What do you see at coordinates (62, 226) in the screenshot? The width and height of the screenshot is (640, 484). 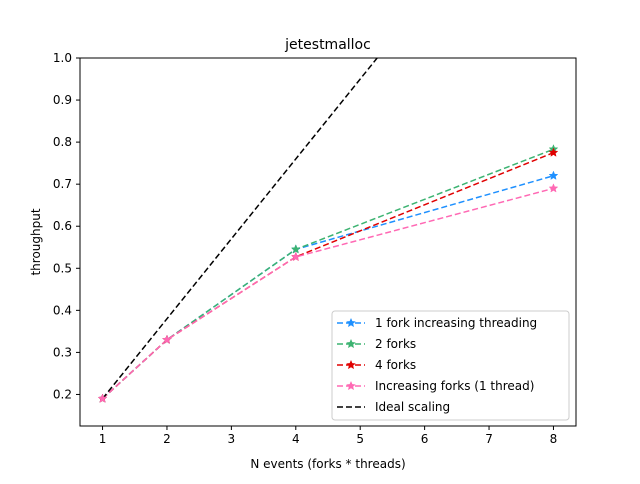 I see `y-tick-label: 0.6` at bounding box center [62, 226].